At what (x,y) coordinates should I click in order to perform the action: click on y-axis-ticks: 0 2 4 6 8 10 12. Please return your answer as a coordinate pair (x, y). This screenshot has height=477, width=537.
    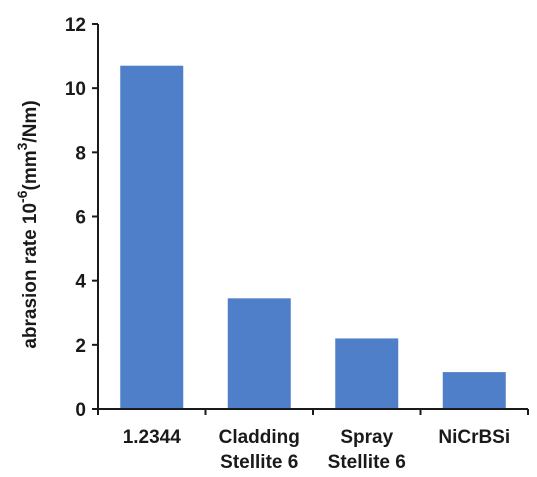
    Looking at the image, I should click on (81, 218).